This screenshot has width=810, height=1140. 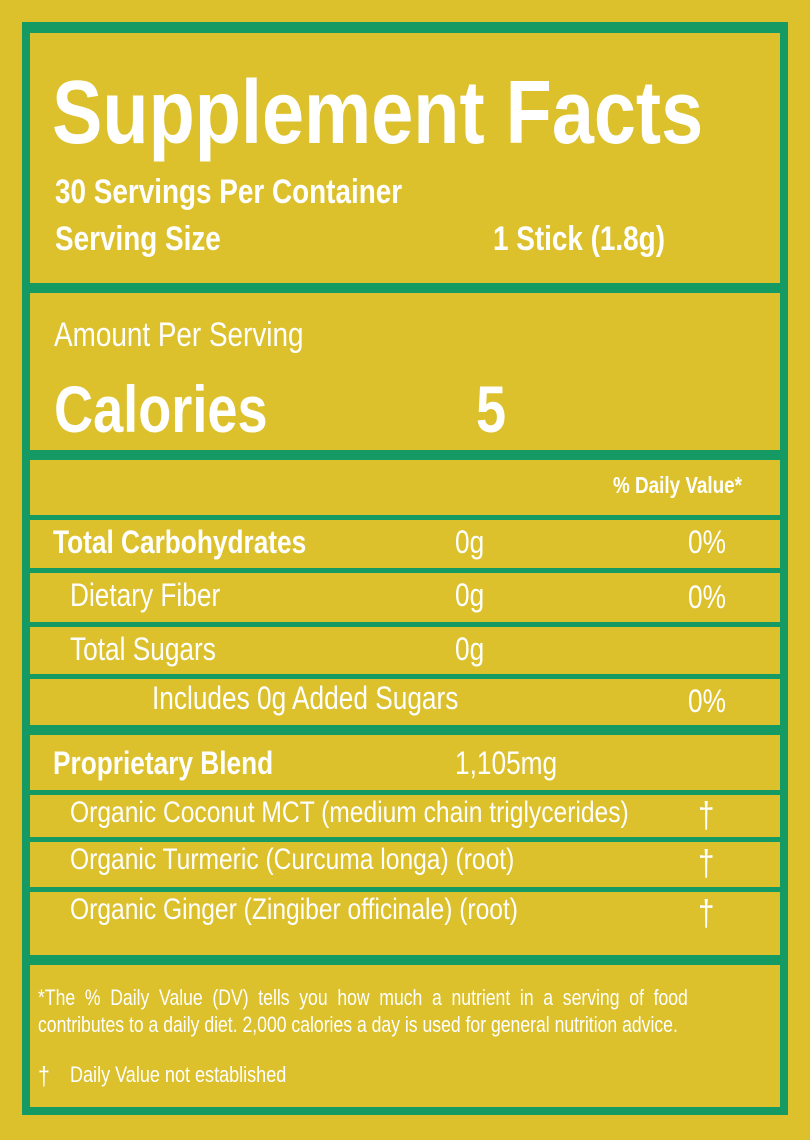 What do you see at coordinates (180, 542) in the screenshot?
I see `nutrient-name: Total Carbohydrates` at bounding box center [180, 542].